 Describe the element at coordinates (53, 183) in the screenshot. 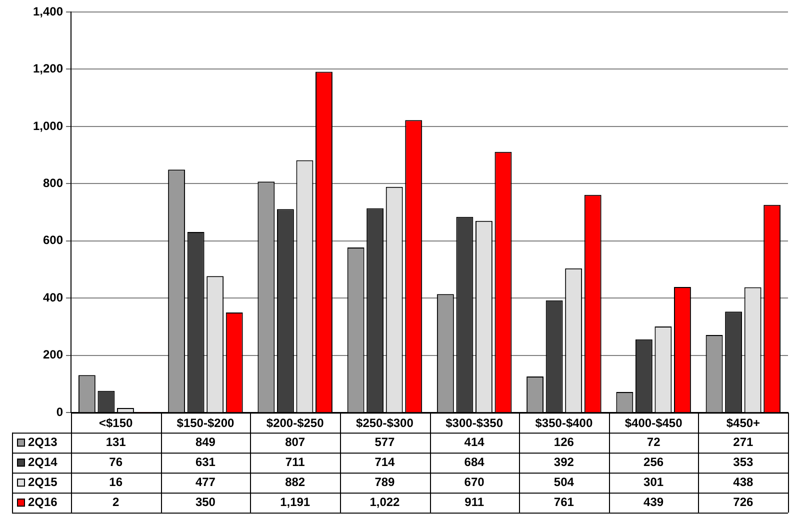

I see `y-tick-label: 800` at that location.